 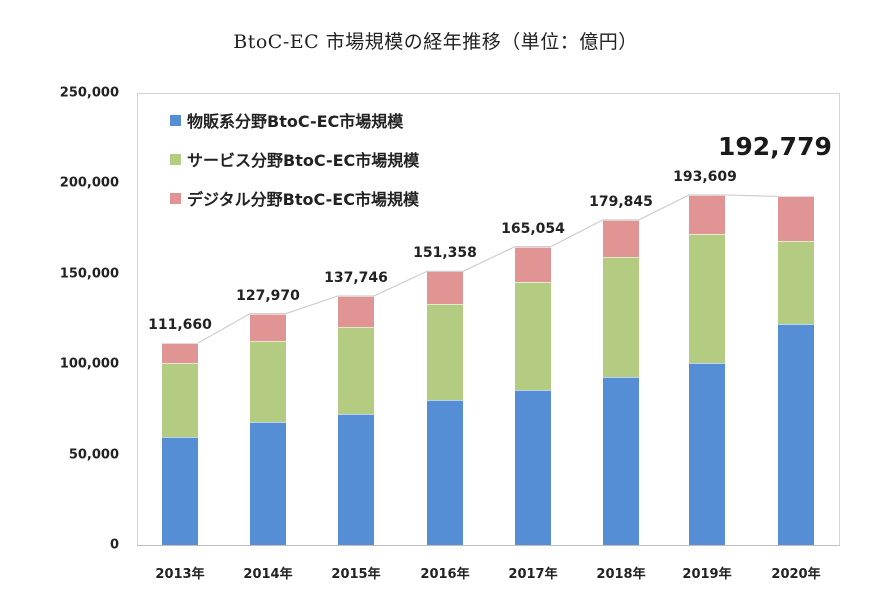 I want to click on bar-2019年, so click(x=707, y=369).